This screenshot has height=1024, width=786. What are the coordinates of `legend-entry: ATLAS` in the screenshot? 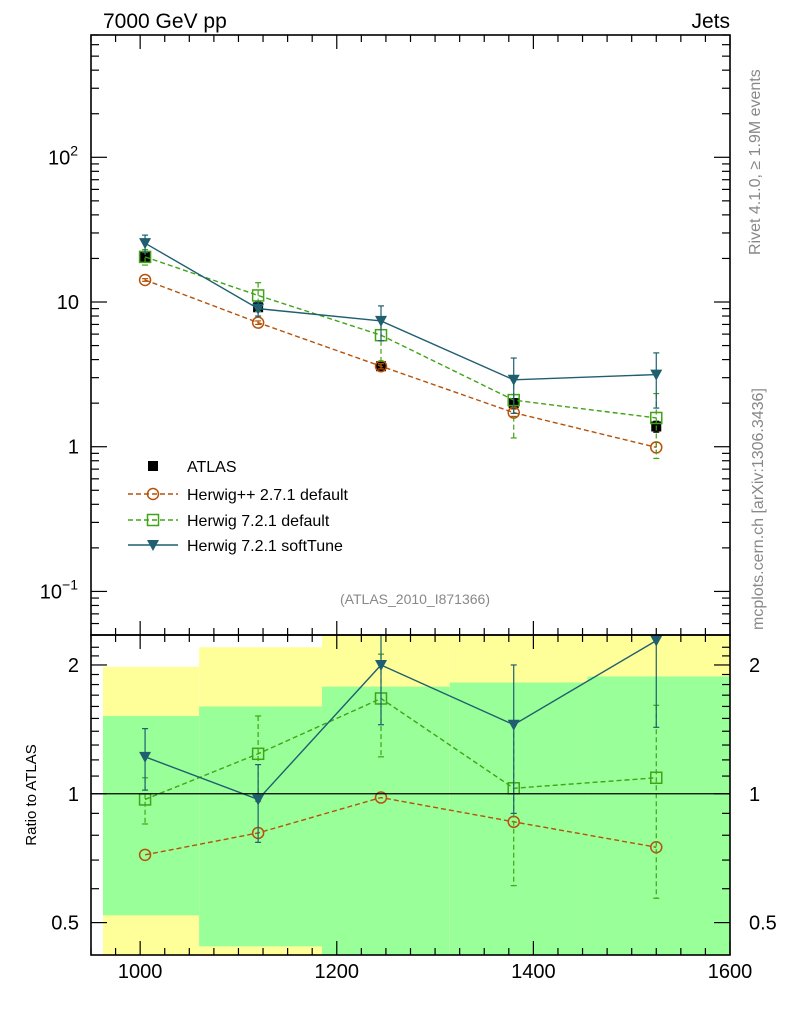 It's located at (192, 467).